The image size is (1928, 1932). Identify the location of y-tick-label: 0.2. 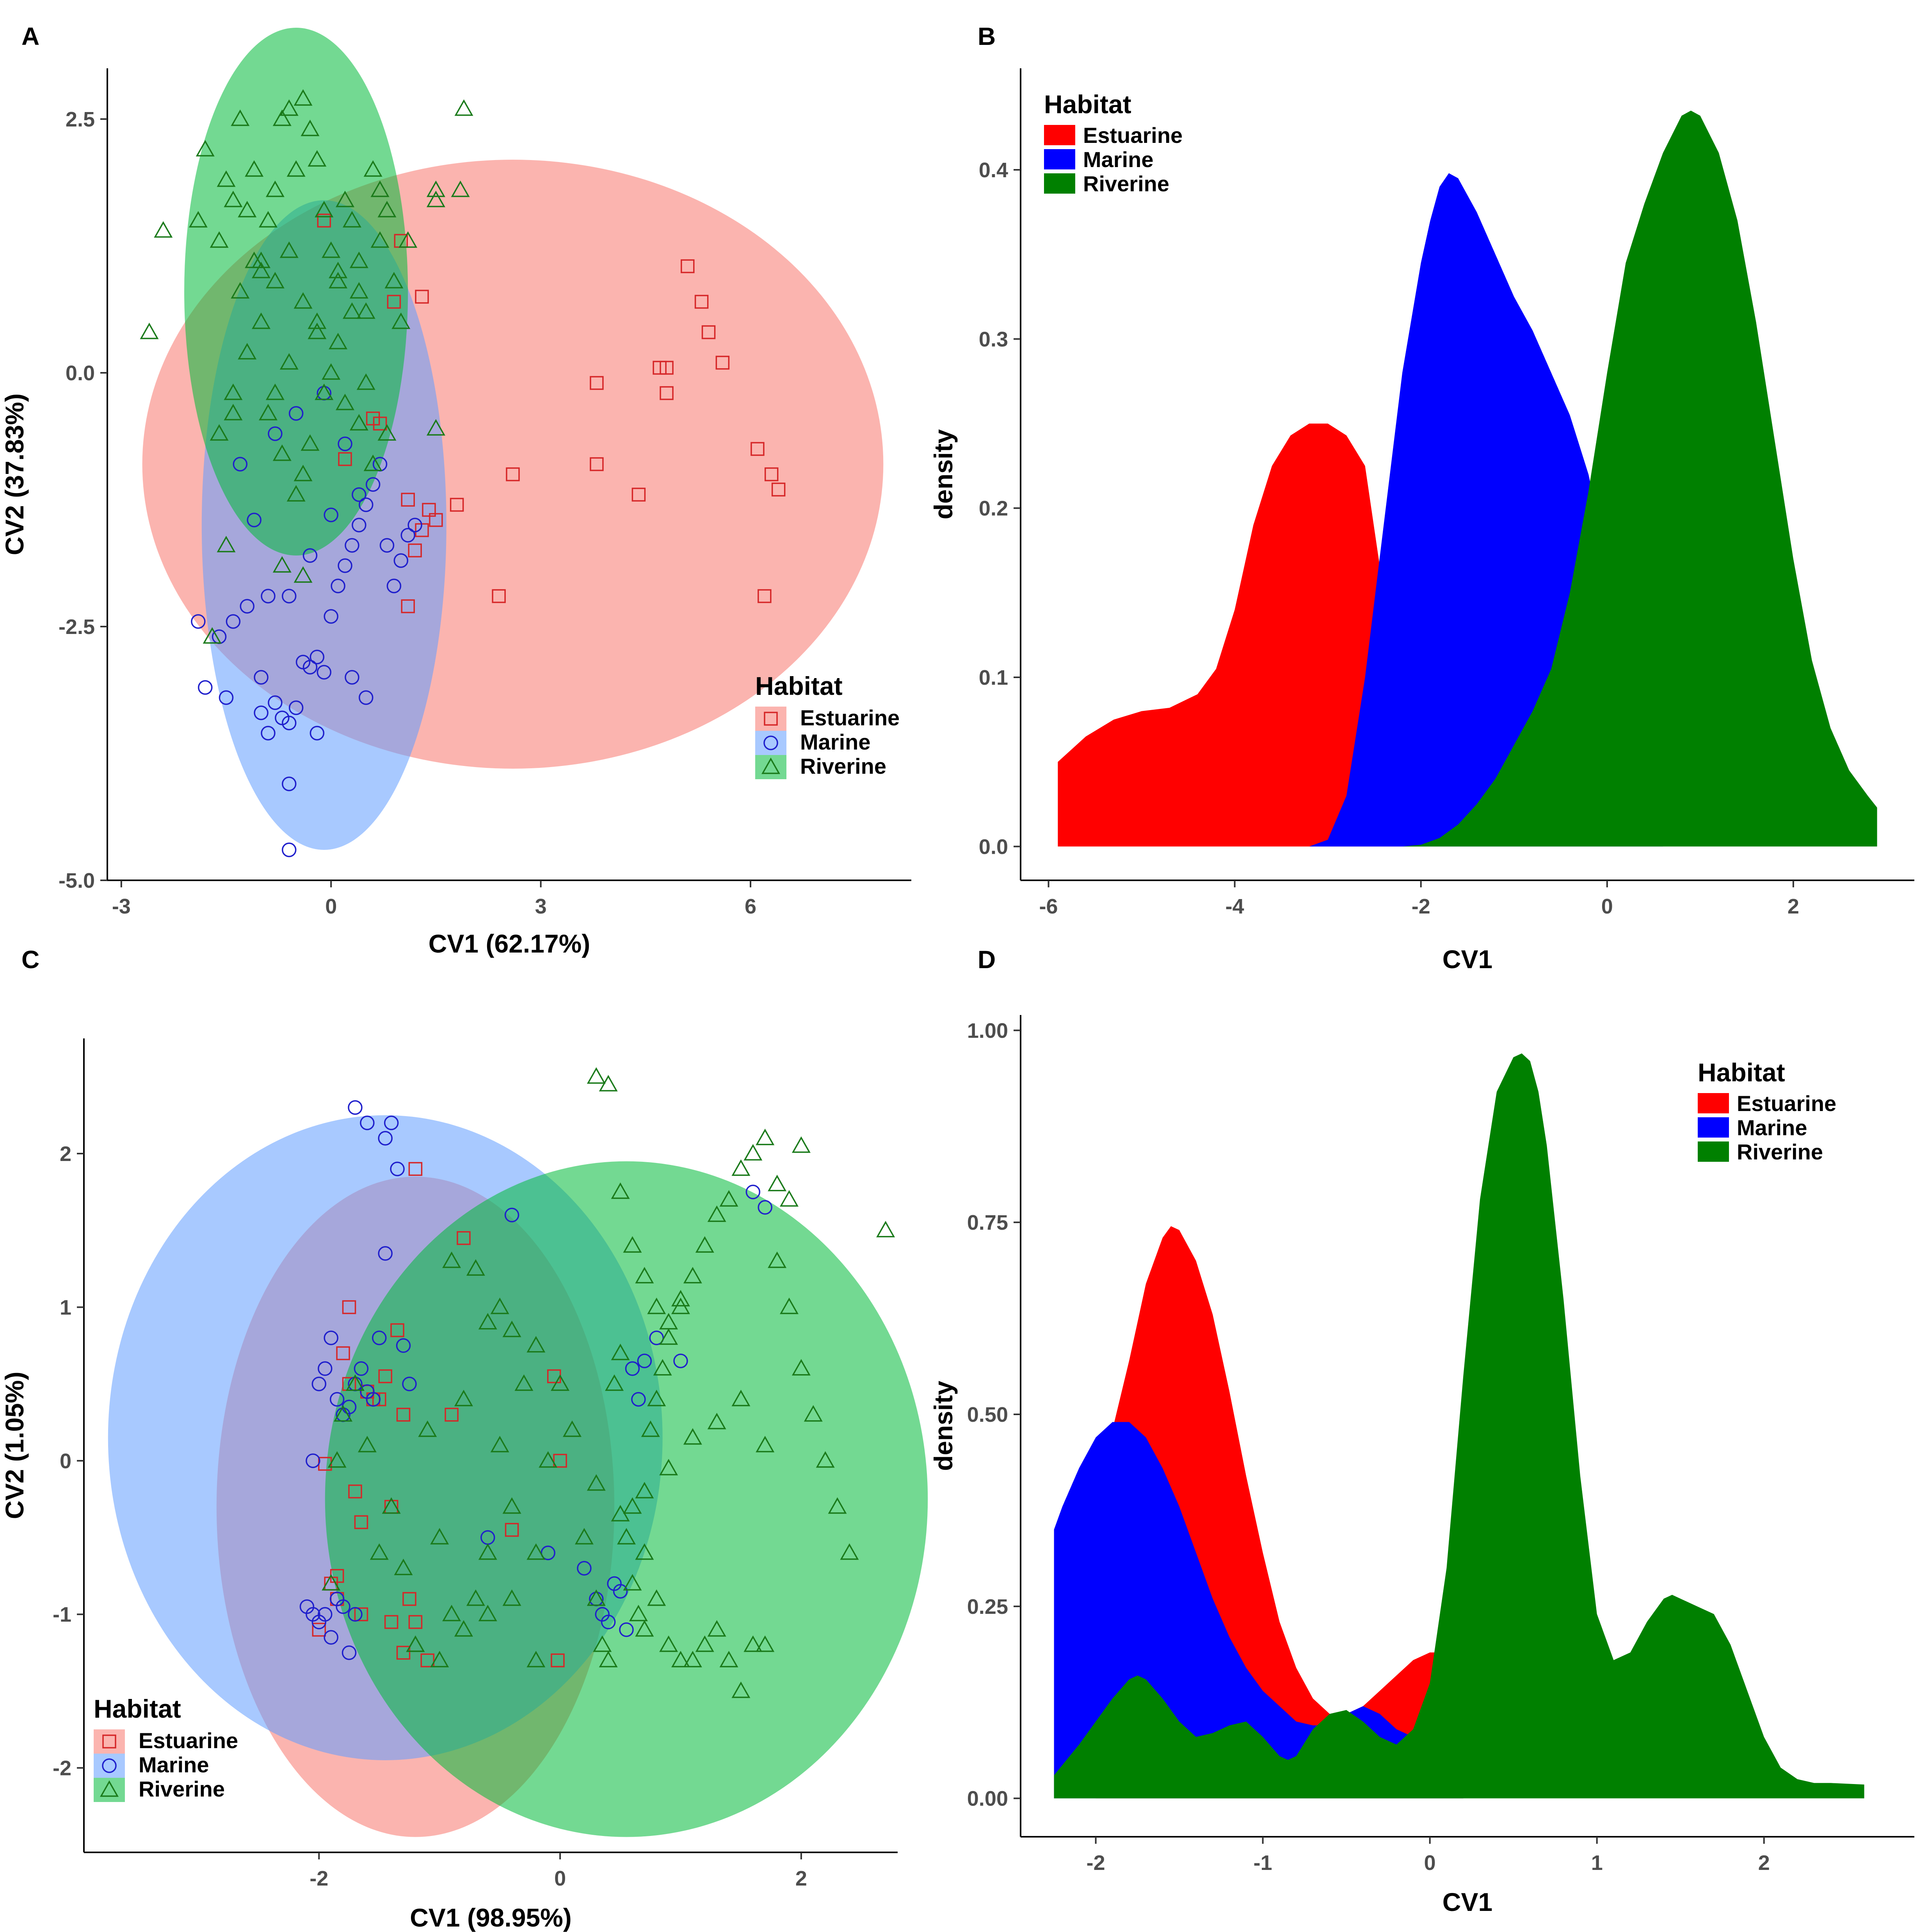
(993, 508).